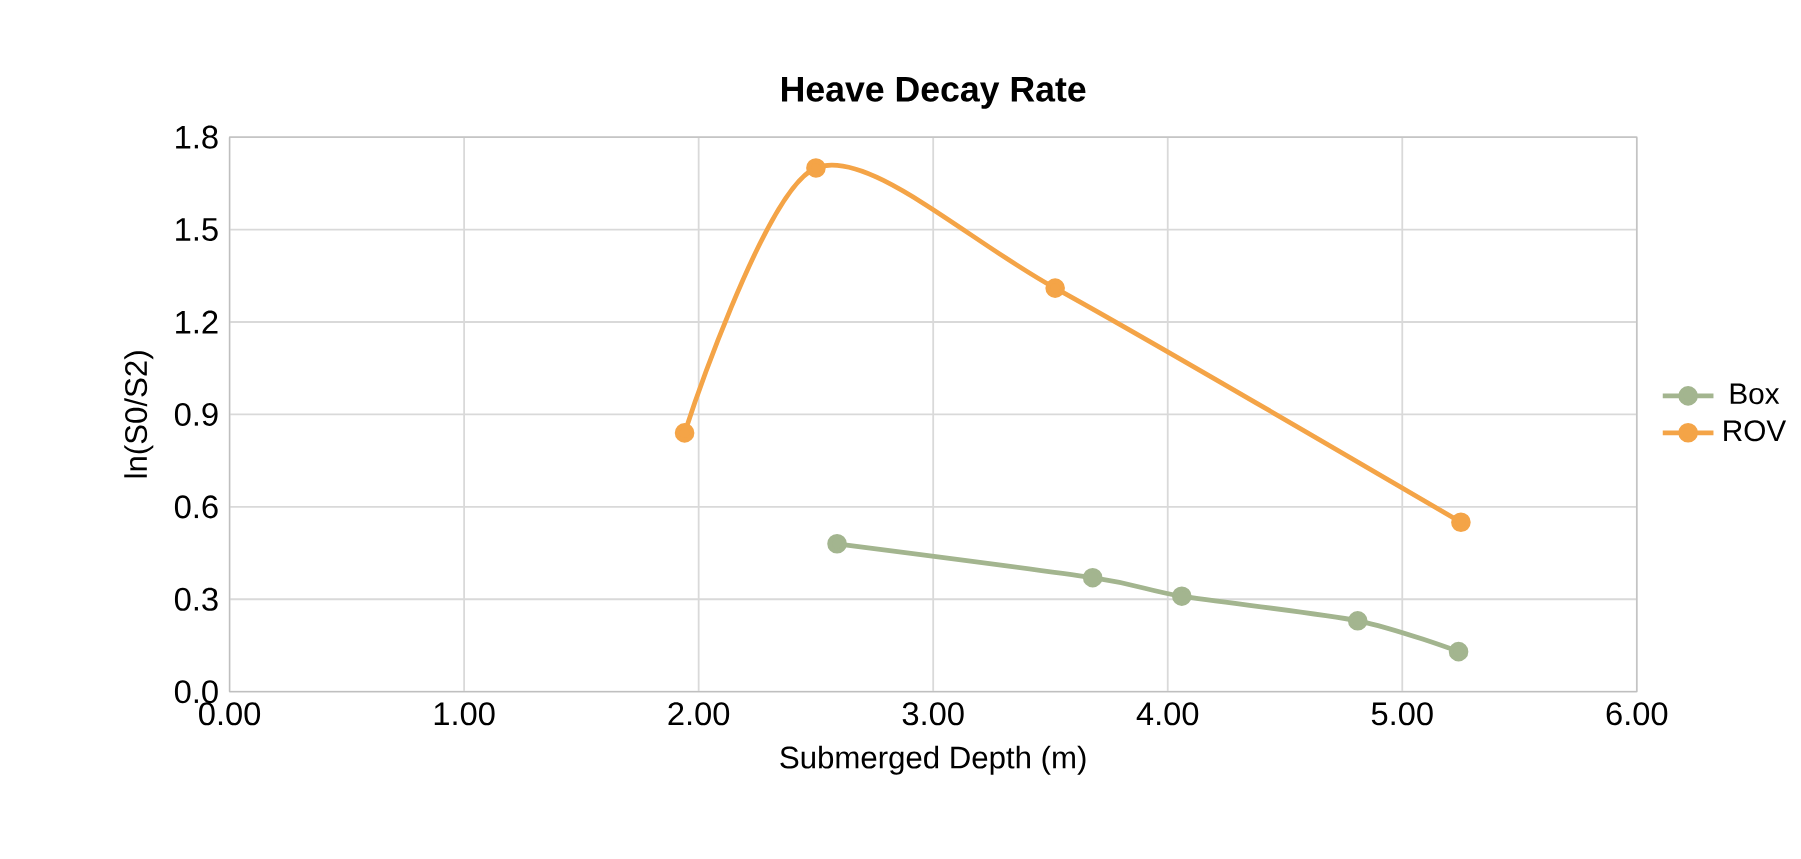 The height and width of the screenshot is (859, 1801). What do you see at coordinates (933, 714) in the screenshot?
I see `x-tick-label: 3.00` at bounding box center [933, 714].